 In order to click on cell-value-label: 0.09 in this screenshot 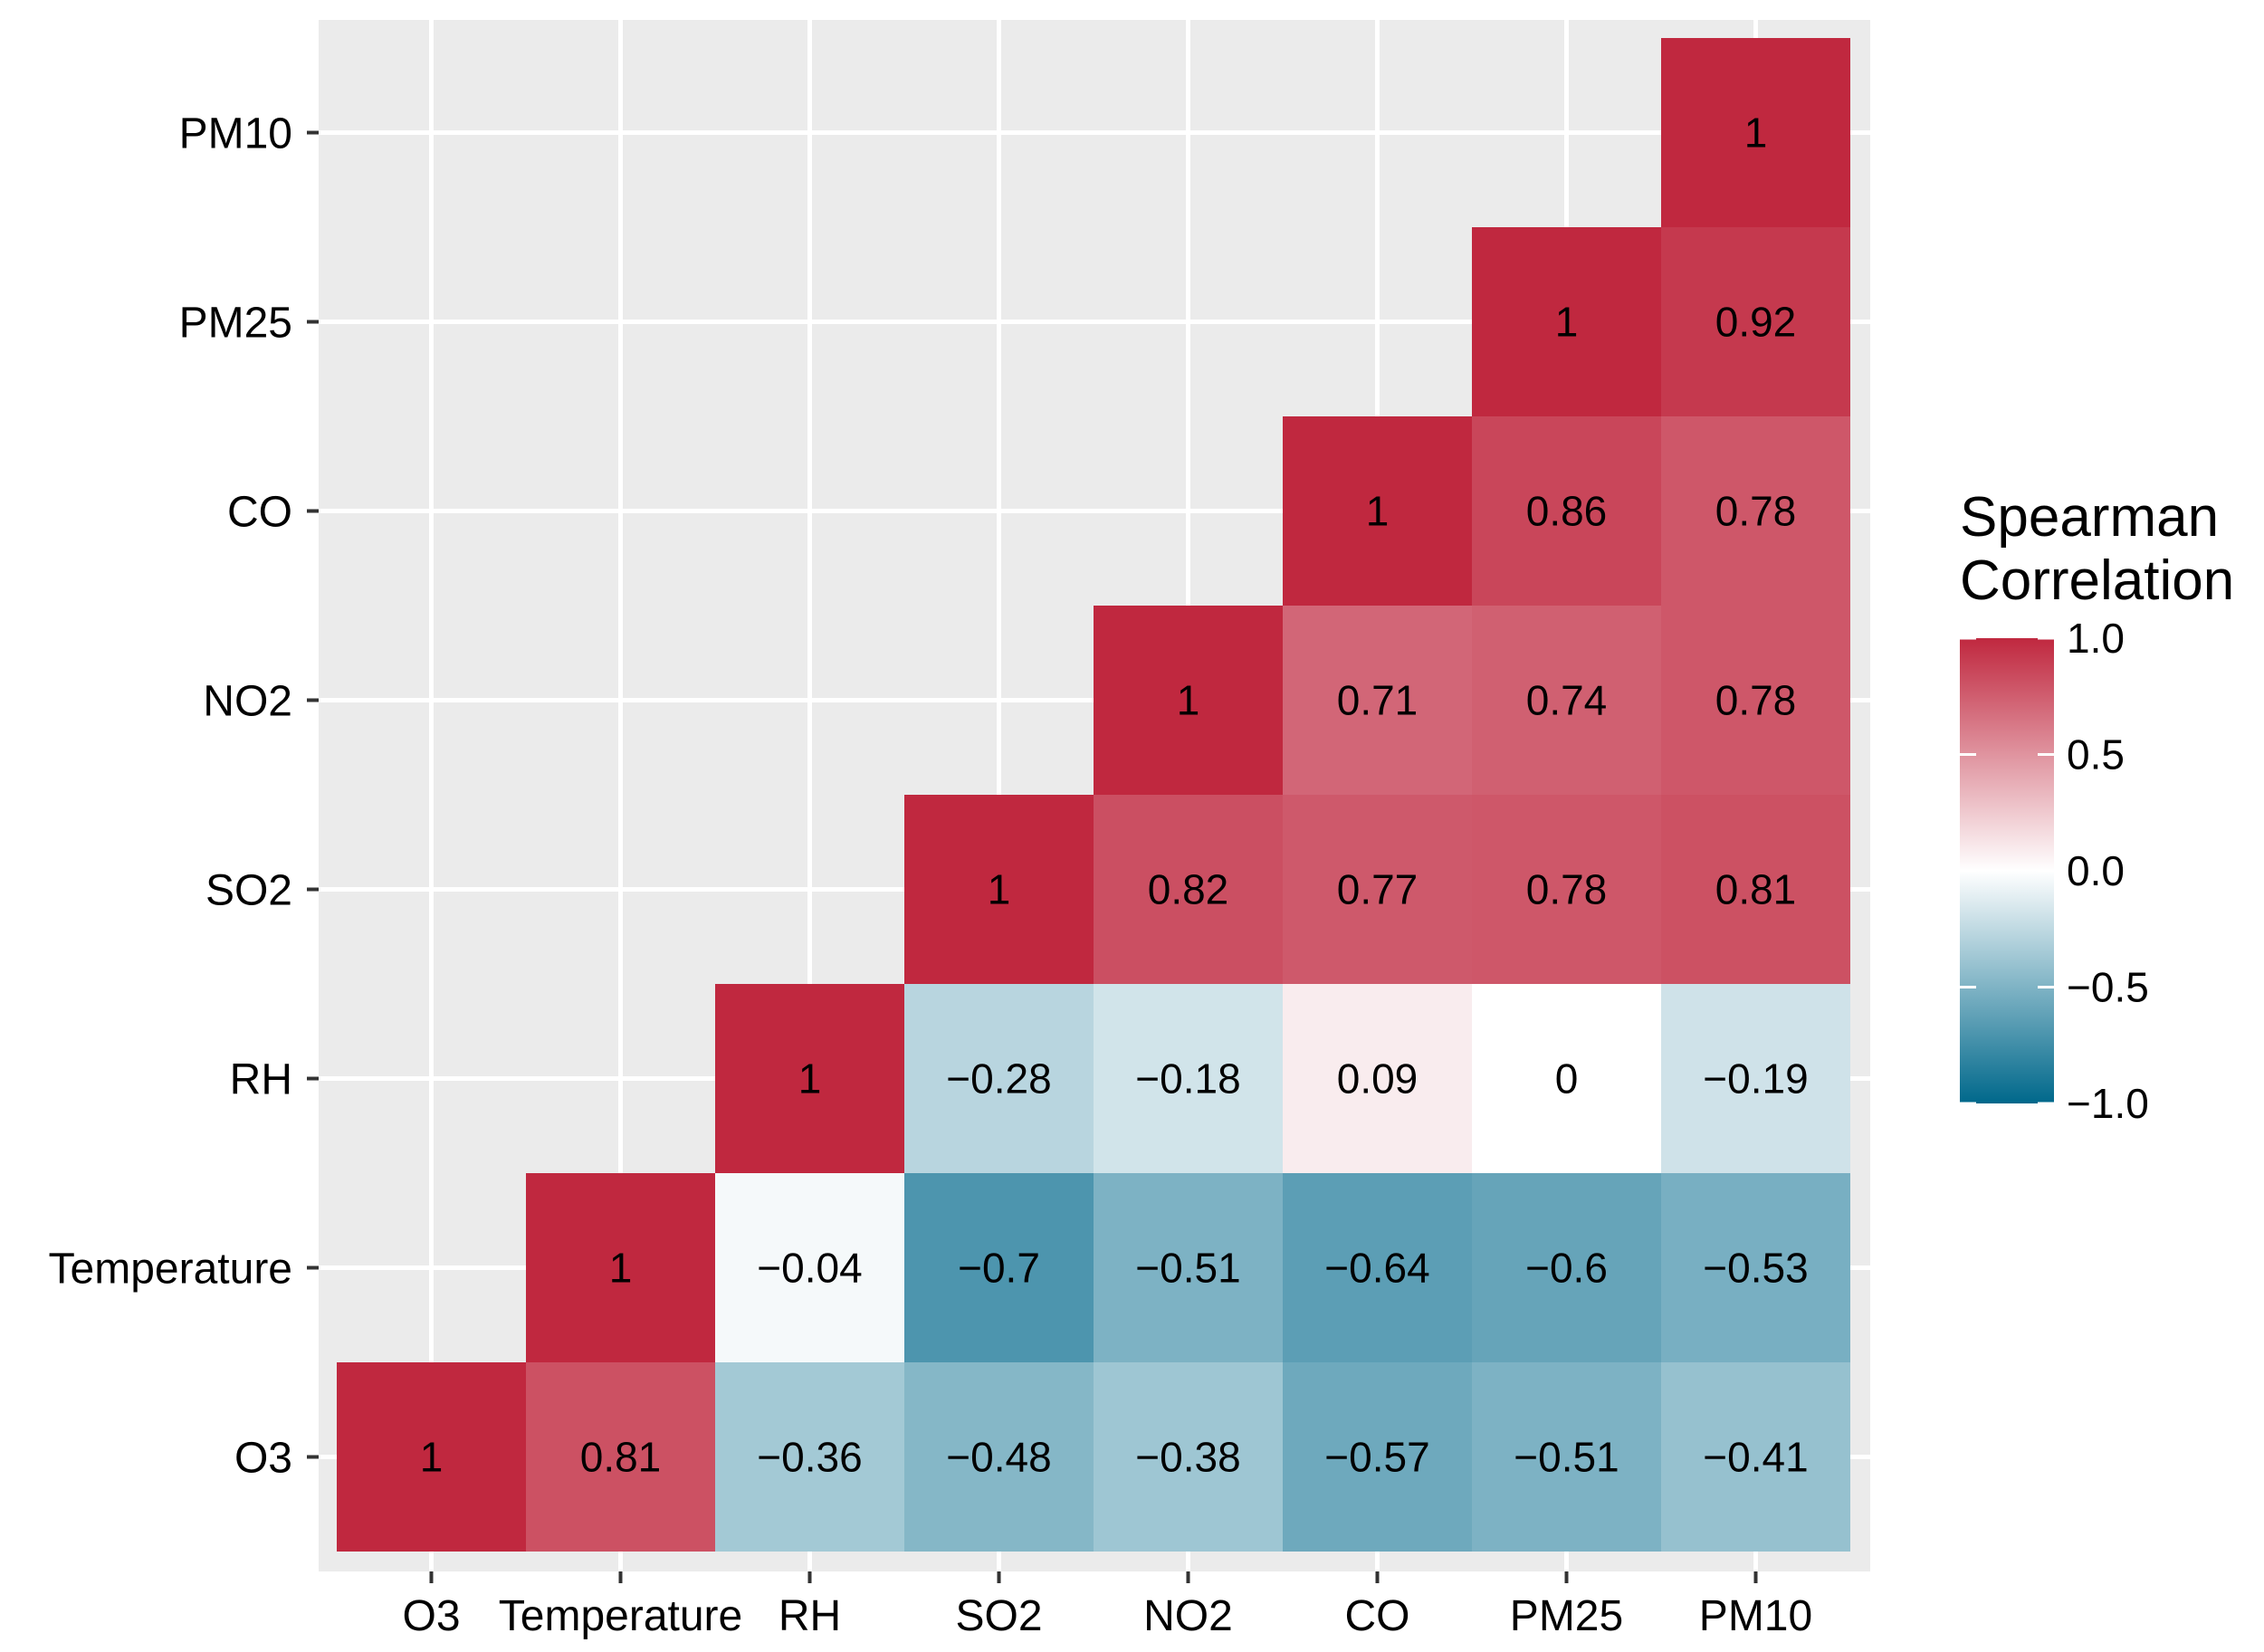, I will do `click(1378, 1079)`.